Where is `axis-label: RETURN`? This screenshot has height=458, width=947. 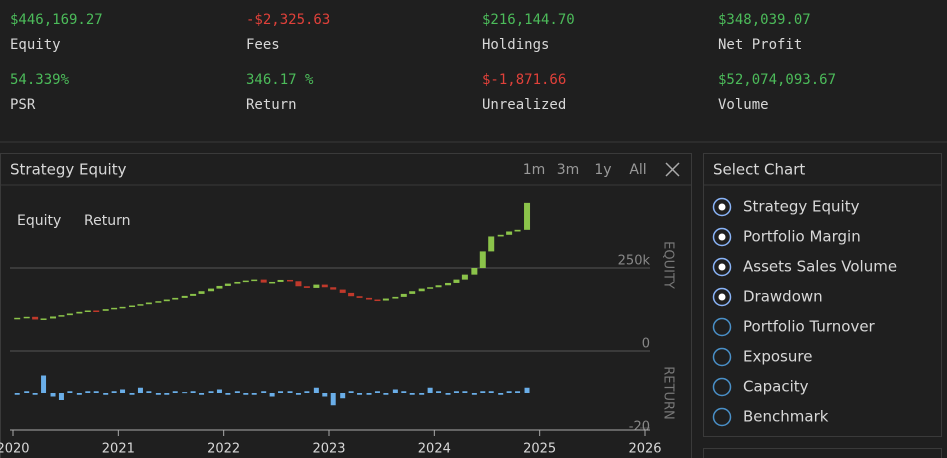 axis-label: RETURN is located at coordinates (668, 392).